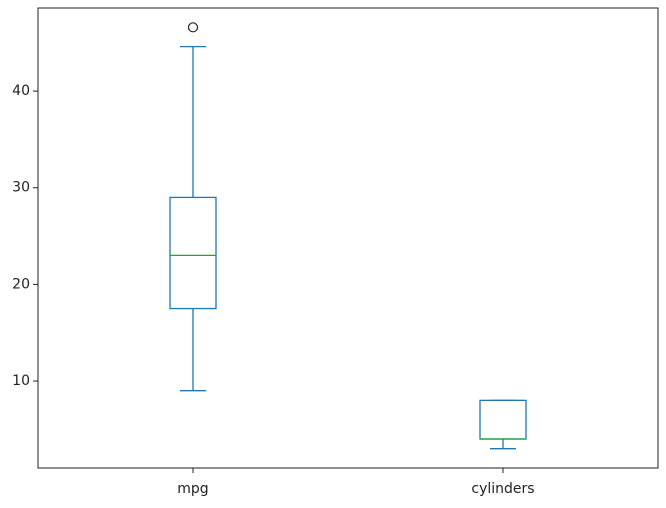 The width and height of the screenshot is (666, 508). Describe the element at coordinates (21, 284) in the screenshot. I see `y-tick-label: 20` at that location.